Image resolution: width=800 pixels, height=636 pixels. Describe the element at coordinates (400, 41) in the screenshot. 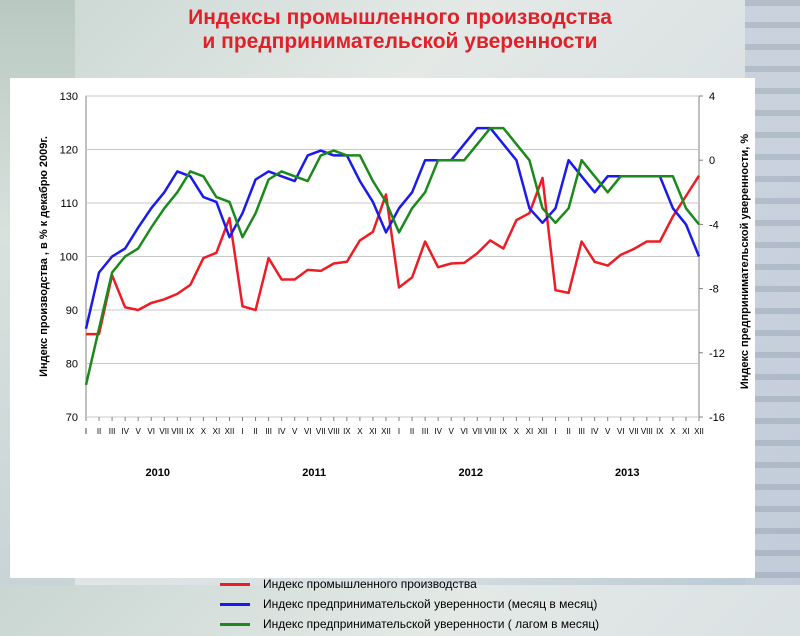

I see `title-line-2: и предпринимательской уверенности` at that location.